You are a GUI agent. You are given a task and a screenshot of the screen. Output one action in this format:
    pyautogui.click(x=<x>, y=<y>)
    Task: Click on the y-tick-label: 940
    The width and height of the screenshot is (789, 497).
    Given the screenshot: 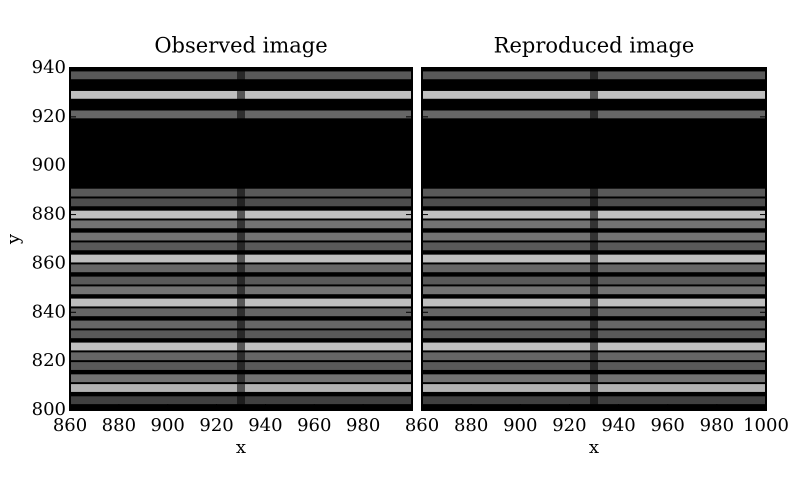 What is the action you would take?
    pyautogui.click(x=49, y=67)
    